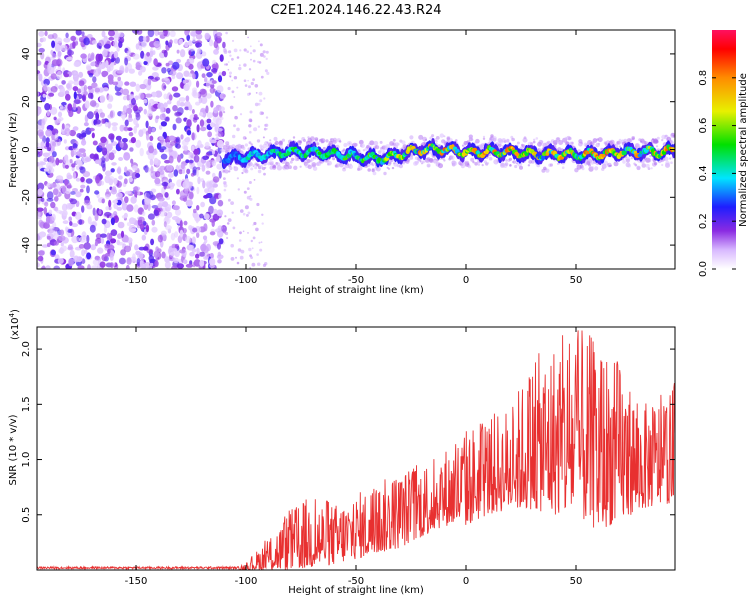 Image resolution: width=750 pixels, height=600 pixels. I want to click on y-tick-label: 0.5, so click(26, 515).